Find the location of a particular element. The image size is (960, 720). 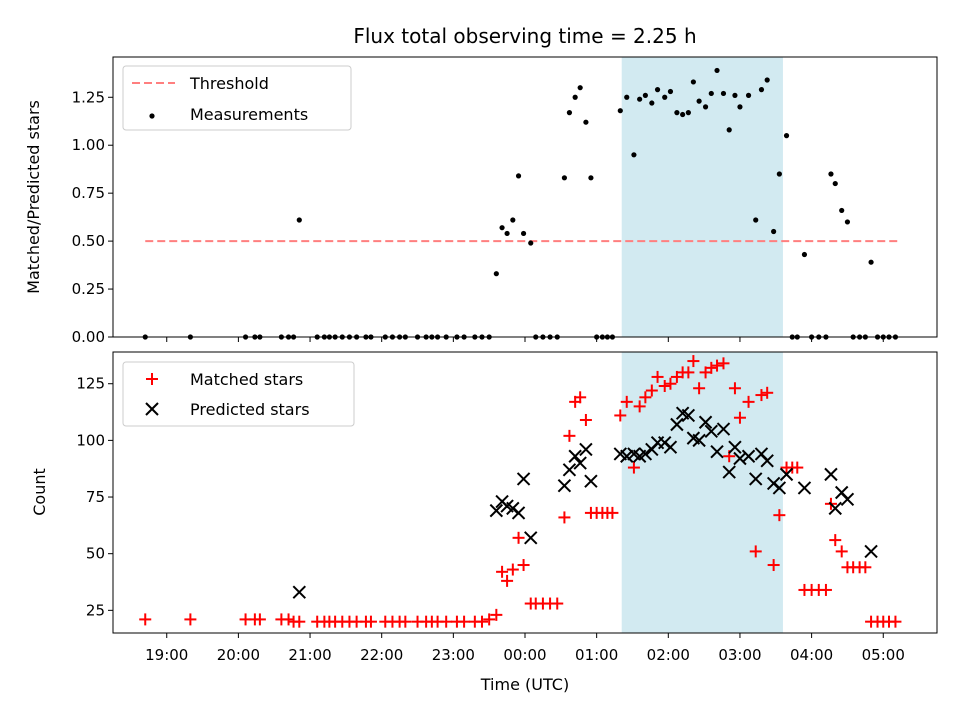

top-y-axis: 0.00 0.25 0.50 0.75 1.00 1.25 is located at coordinates (92, 217).